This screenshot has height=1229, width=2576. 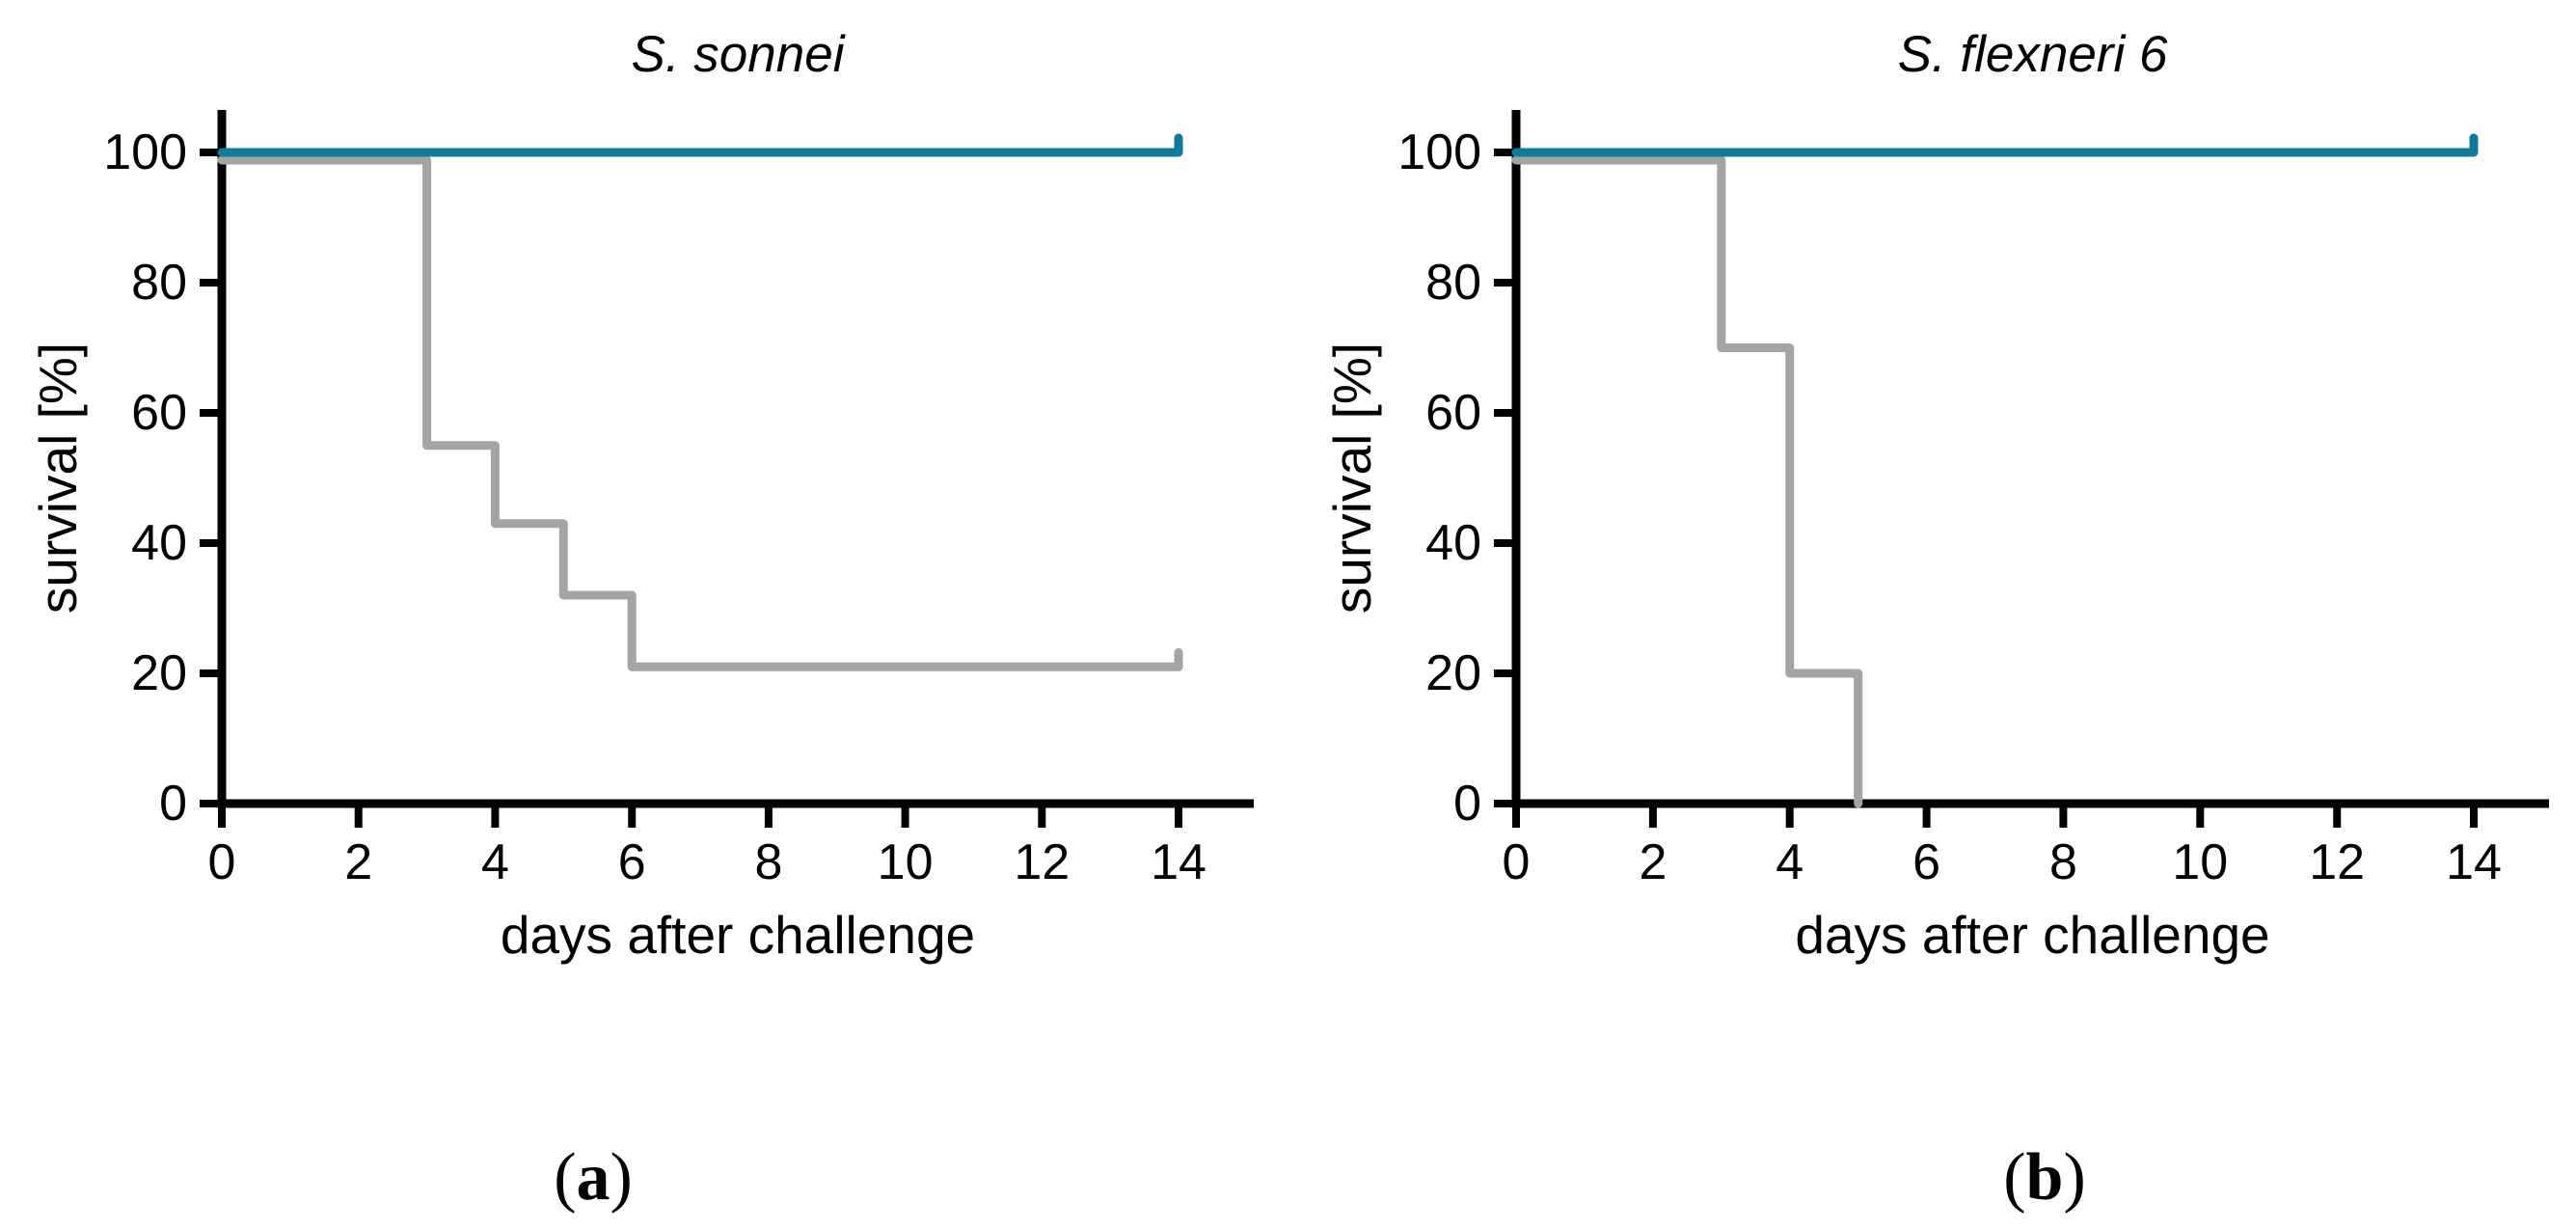 What do you see at coordinates (2044, 1178) in the screenshot?
I see `panel-caption: (b)` at bounding box center [2044, 1178].